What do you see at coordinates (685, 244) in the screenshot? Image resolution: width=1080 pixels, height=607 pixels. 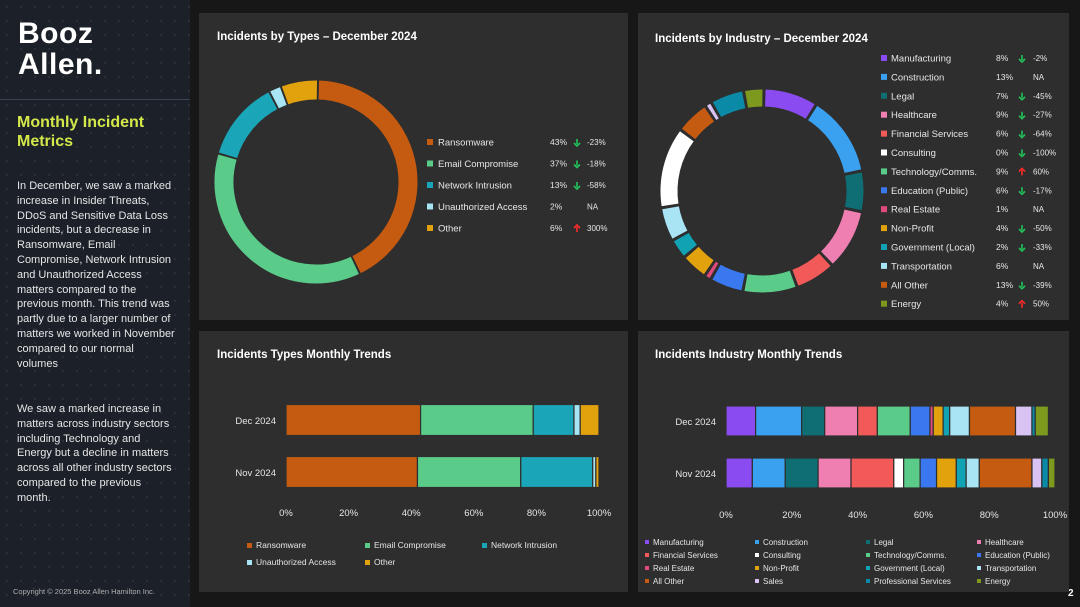 I see `industry-slice-government-local` at bounding box center [685, 244].